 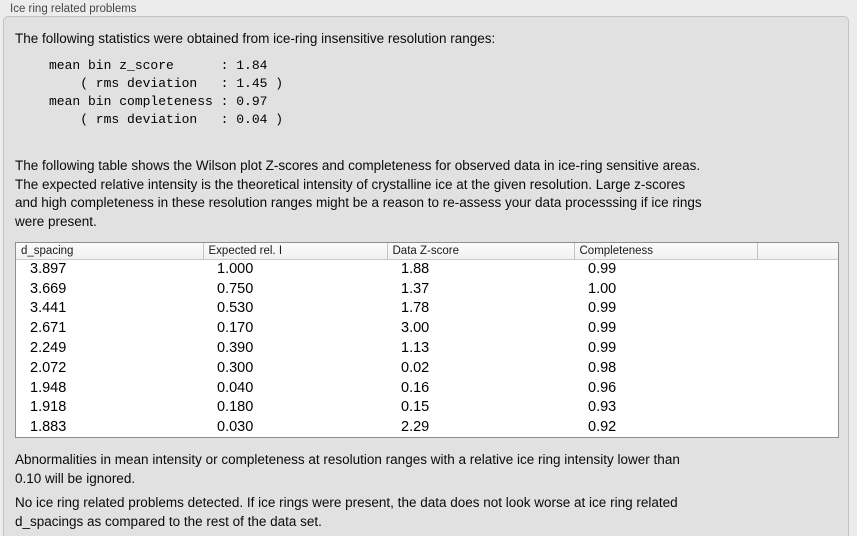 I want to click on column-header-data-z-score: Data Z-score, so click(x=480, y=251).